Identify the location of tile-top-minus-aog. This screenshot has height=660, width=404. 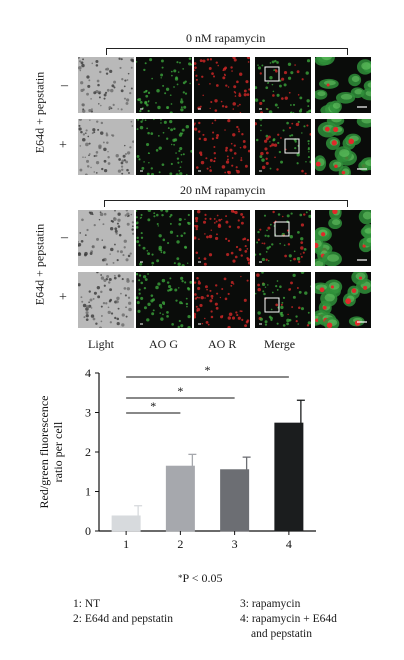
(164, 85).